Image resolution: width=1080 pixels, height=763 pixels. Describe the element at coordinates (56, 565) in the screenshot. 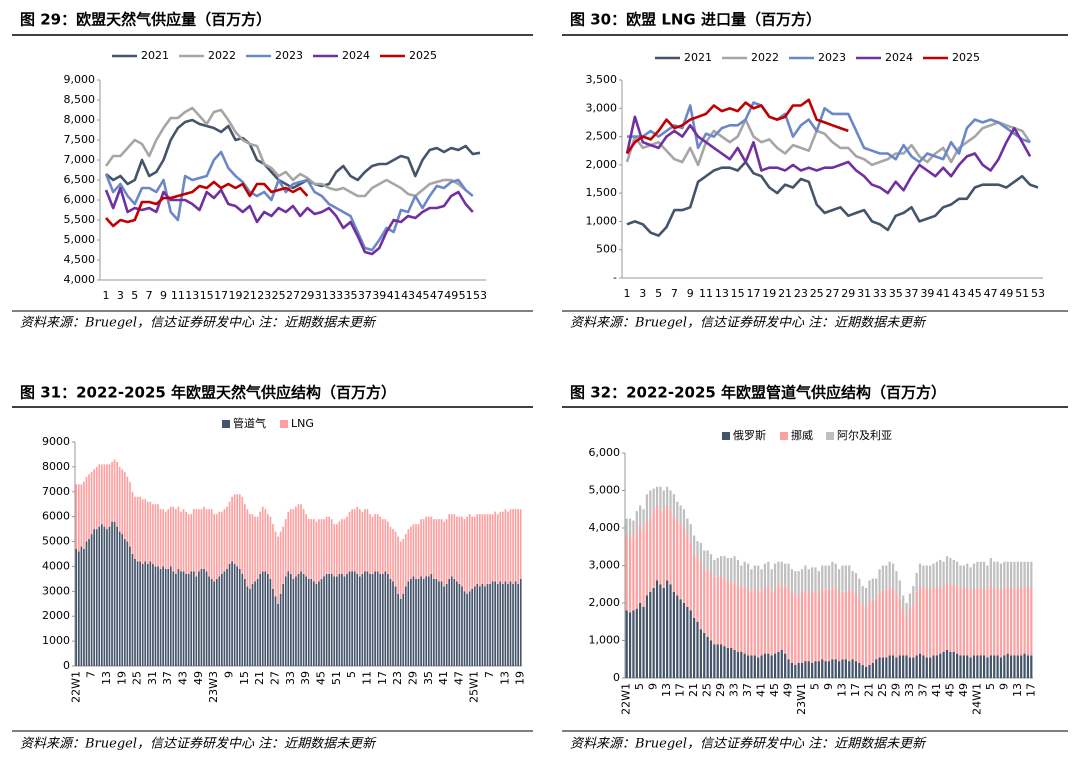

I see `y-tick-label: 4000` at that location.